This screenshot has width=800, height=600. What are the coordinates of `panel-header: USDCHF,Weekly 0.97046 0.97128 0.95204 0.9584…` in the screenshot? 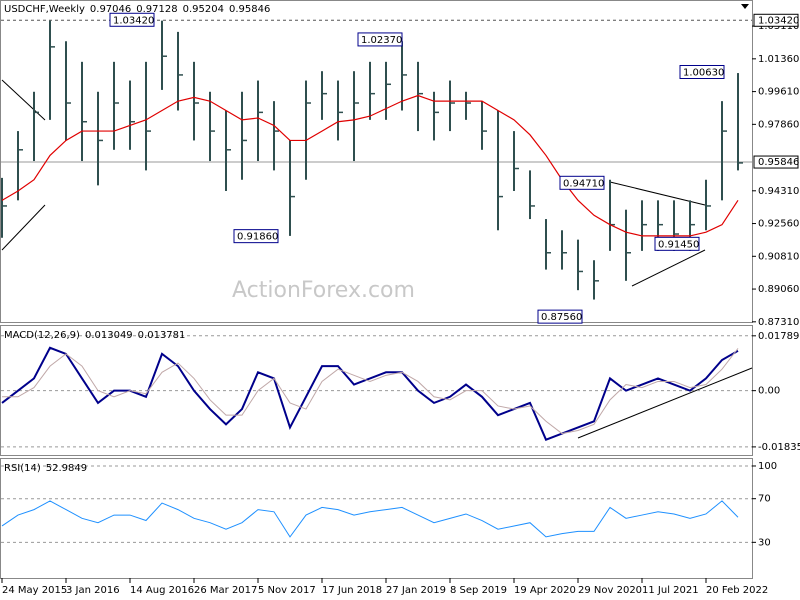 It's located at (137, 9).